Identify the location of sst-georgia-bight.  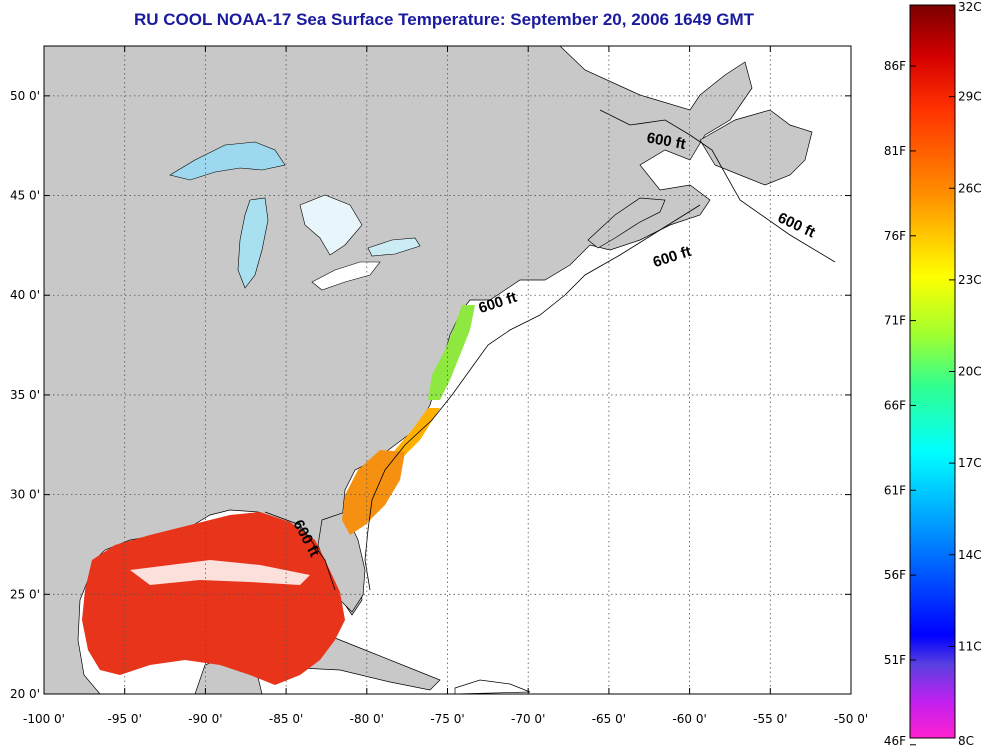
(373, 492).